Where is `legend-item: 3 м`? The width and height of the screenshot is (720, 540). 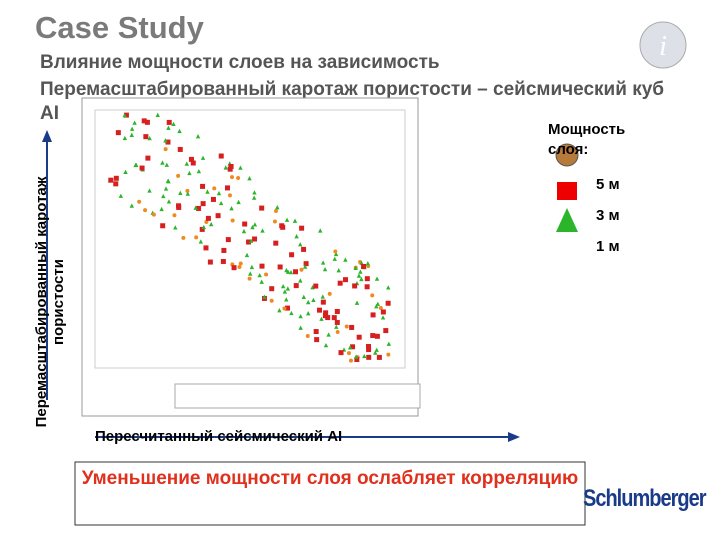
legend-item: 3 м is located at coordinates (608, 215).